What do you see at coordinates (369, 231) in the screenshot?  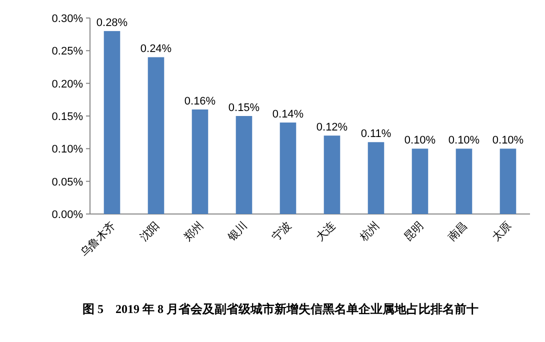 I see `x-tick-label: 杭州` at bounding box center [369, 231].